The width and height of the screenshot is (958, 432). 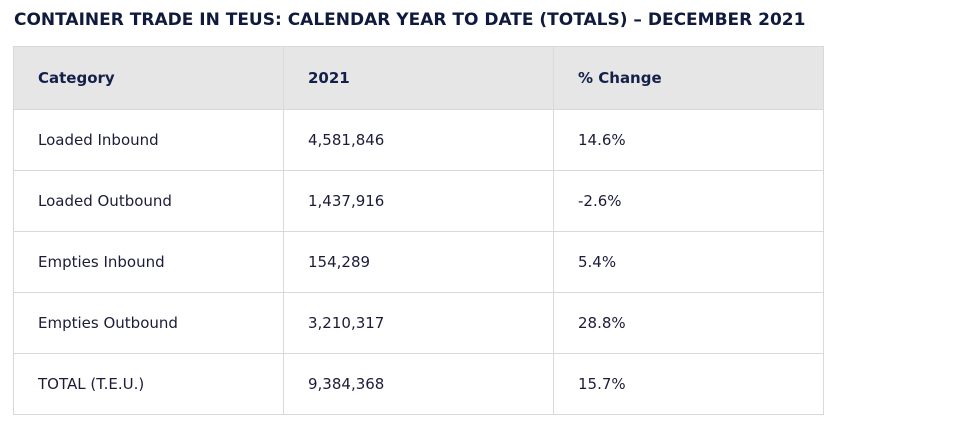 I want to click on cell-category: Loaded Inbound, so click(x=148, y=140).